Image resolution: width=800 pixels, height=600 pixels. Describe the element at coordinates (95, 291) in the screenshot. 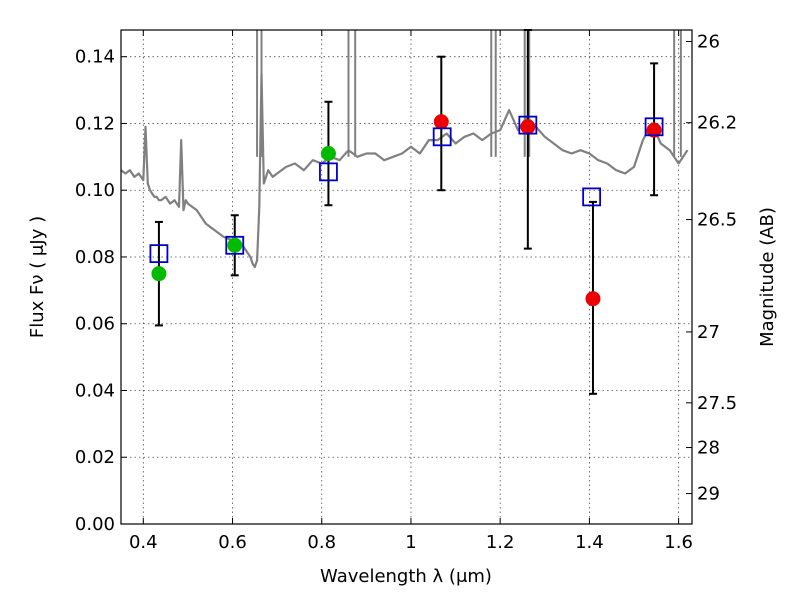

I see `y-tick-labels: 0.00 0.02 0.04 0.06 0.08 0.10 0.12 0.14` at that location.